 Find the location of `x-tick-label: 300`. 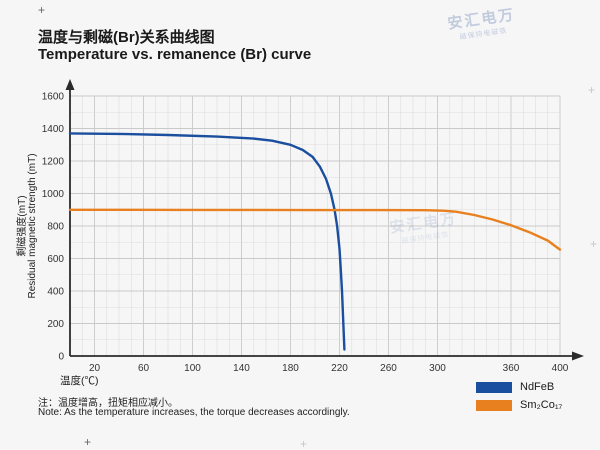

x-tick-label: 300 is located at coordinates (437, 368).